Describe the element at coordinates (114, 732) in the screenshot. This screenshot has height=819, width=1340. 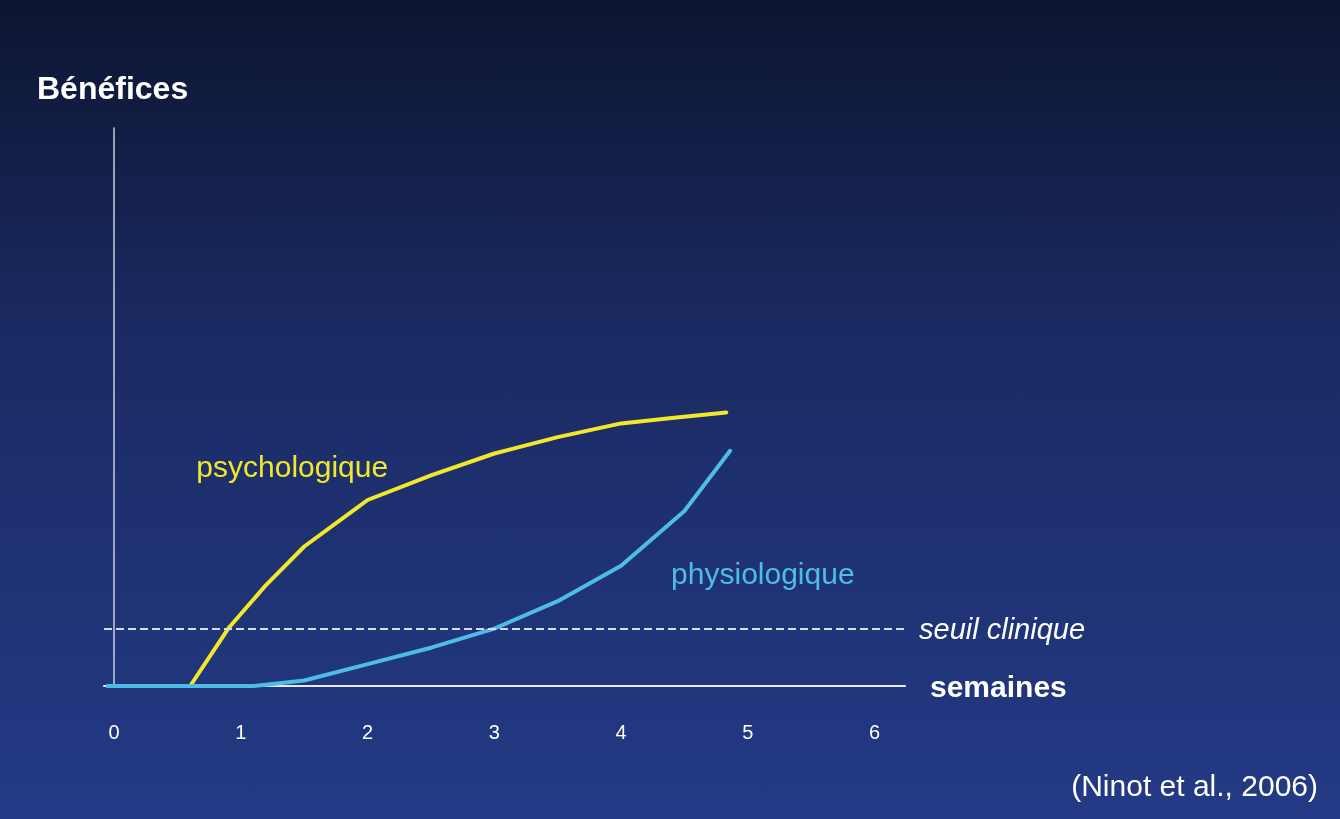
I see `x-tick-label: 0` at that location.